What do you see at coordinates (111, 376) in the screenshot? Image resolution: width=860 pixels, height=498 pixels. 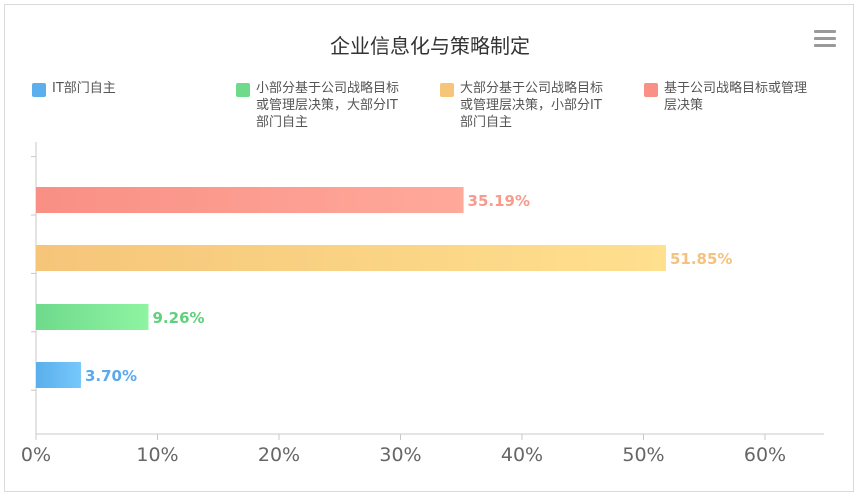 I see `bar-data-label: 3.70%` at bounding box center [111, 376].